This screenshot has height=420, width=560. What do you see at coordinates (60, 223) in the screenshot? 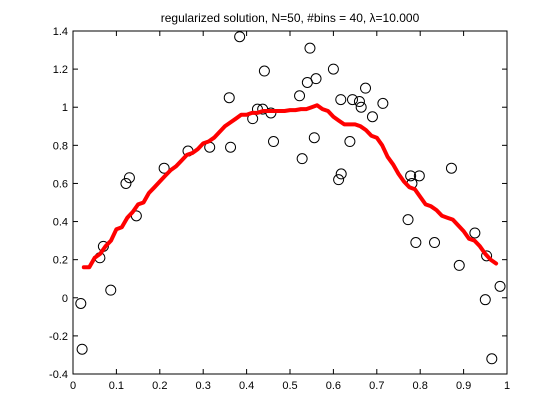
I see `y-tick-label: 0.4` at bounding box center [60, 223].